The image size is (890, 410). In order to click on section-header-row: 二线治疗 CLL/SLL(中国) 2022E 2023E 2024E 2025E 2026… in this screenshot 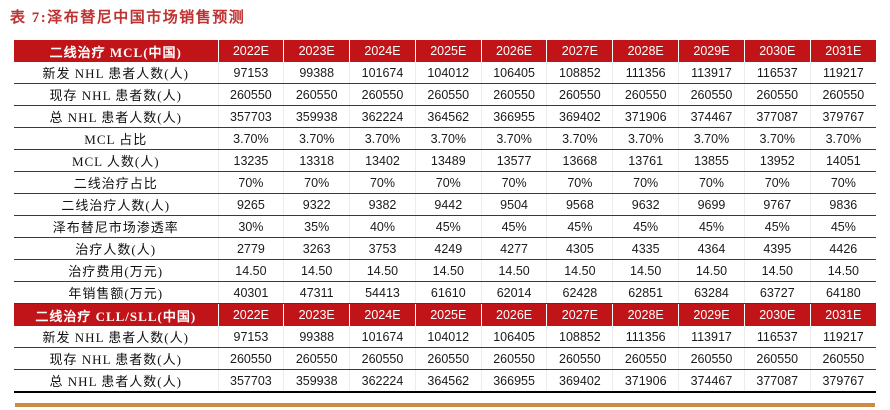, I will do `click(445, 314)`.